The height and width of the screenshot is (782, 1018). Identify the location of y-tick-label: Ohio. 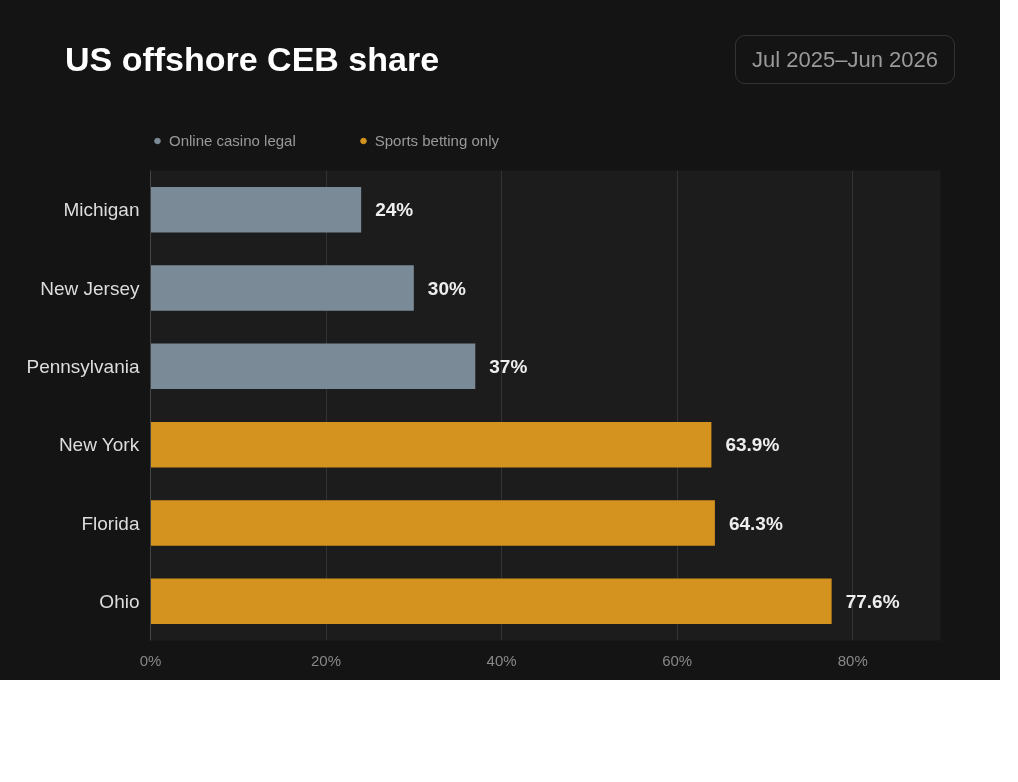
(119, 601).